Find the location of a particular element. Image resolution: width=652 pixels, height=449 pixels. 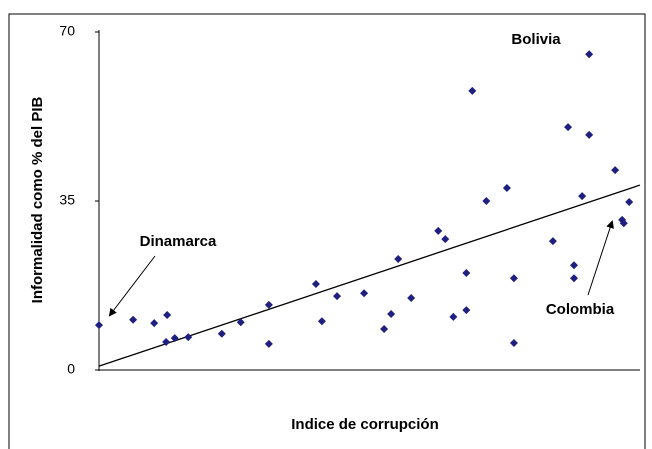

annotation: Bolivia is located at coordinates (536, 39).